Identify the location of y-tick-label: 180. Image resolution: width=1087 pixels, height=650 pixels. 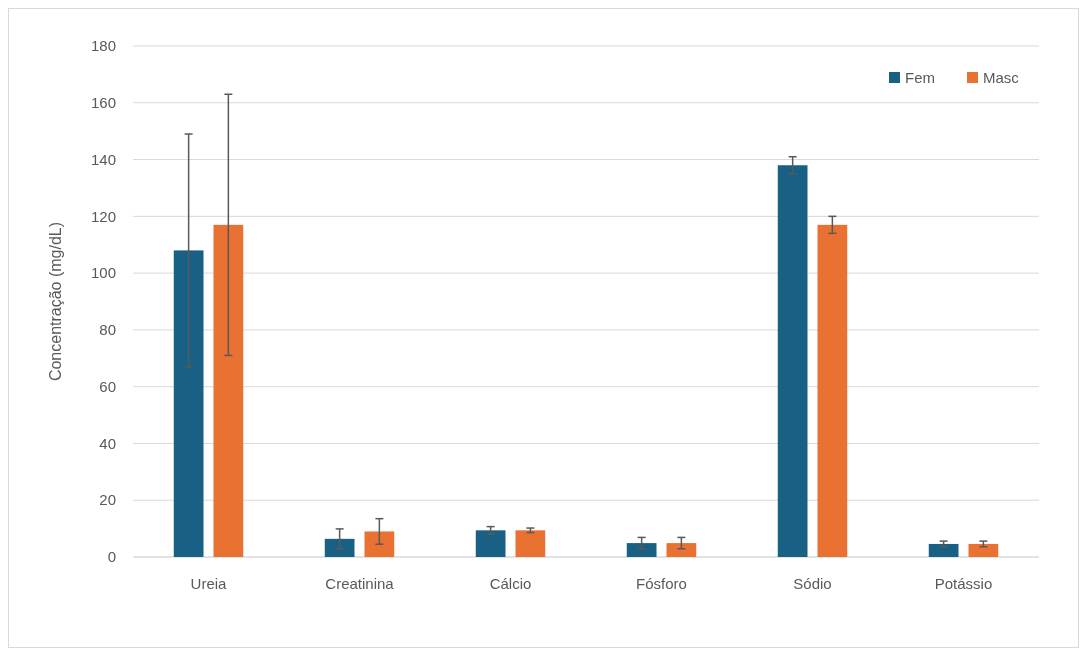
(103, 46).